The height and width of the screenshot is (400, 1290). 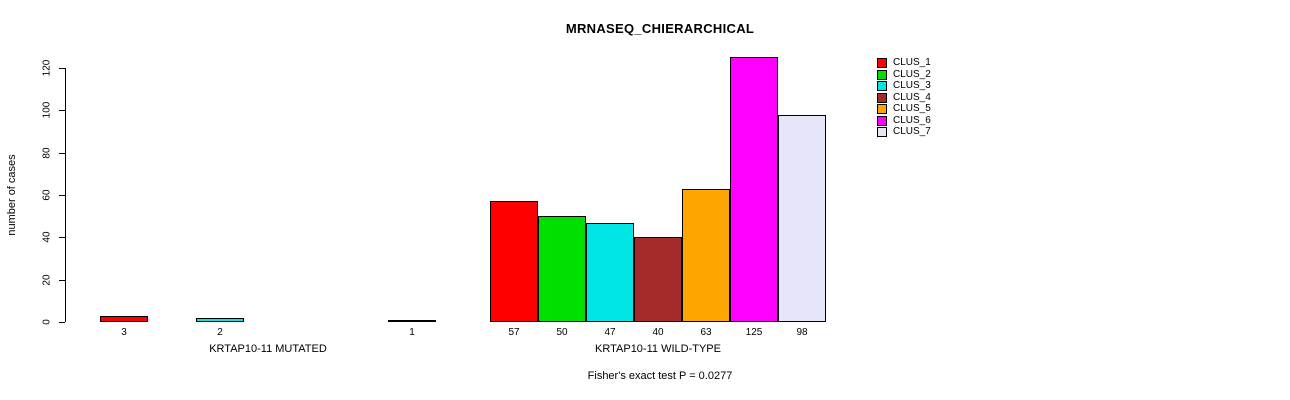 What do you see at coordinates (124, 332) in the screenshot?
I see `bar-value-label: 3` at bounding box center [124, 332].